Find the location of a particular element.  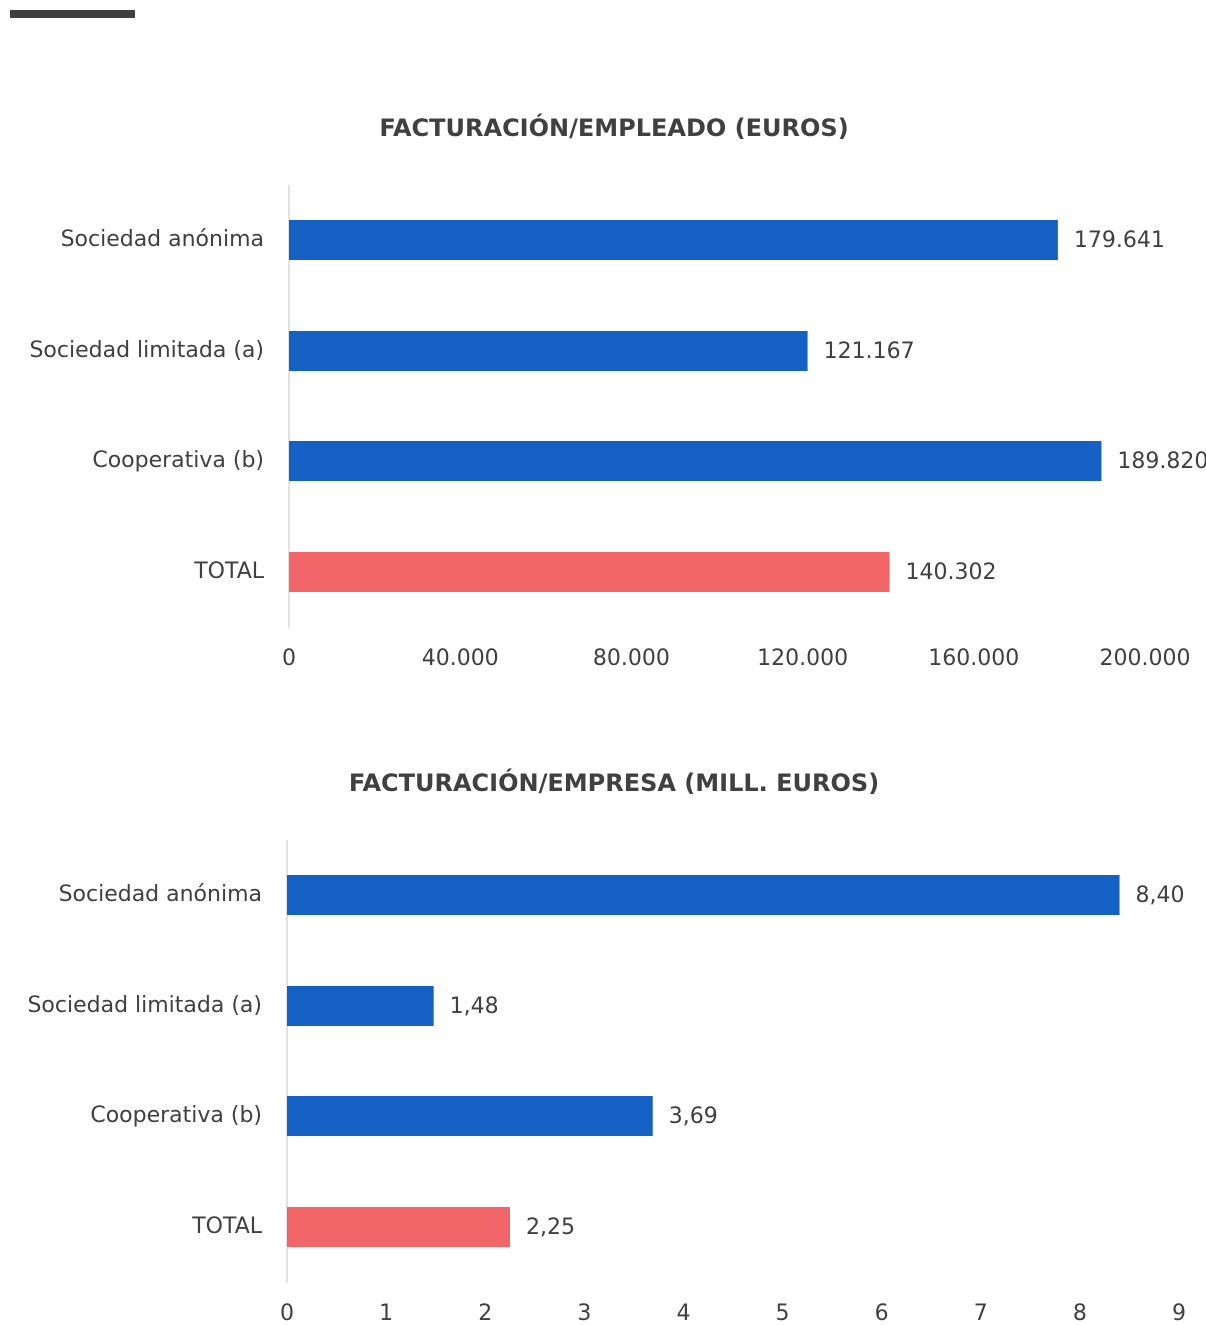

x-tick-label: 7 is located at coordinates (981, 1313).